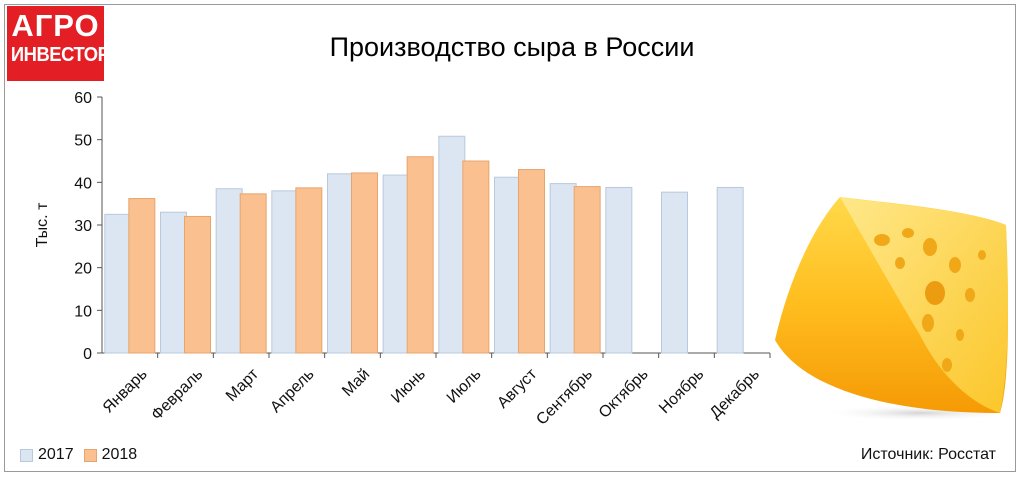  What do you see at coordinates (26, 455) in the screenshot?
I see `legend-swatch-2017` at bounding box center [26, 455].